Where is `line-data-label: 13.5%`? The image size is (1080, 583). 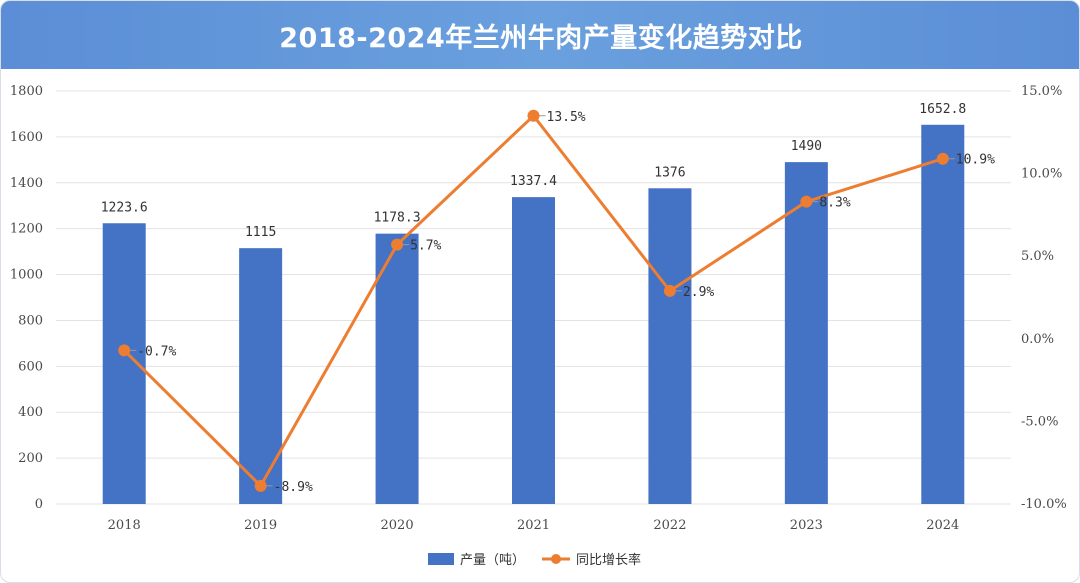 line-data-label: 13.5% is located at coordinates (566, 117).